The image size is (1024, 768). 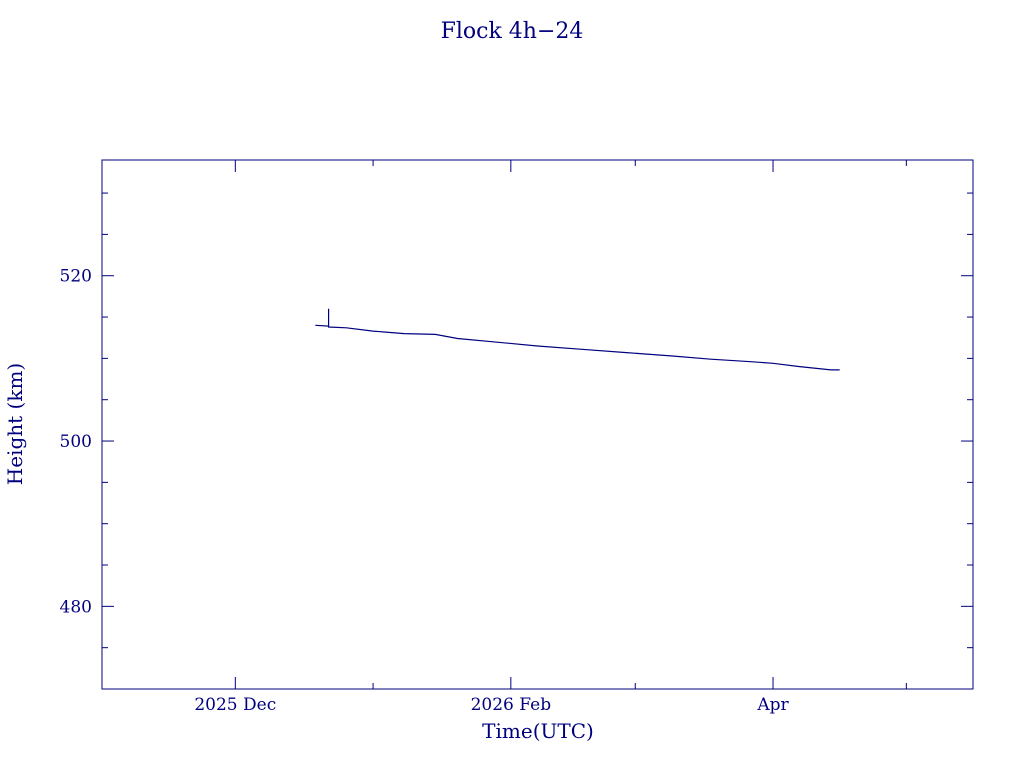 What do you see at coordinates (511, 705) in the screenshot?
I see `x-tick-label: 2026 Feb` at bounding box center [511, 705].